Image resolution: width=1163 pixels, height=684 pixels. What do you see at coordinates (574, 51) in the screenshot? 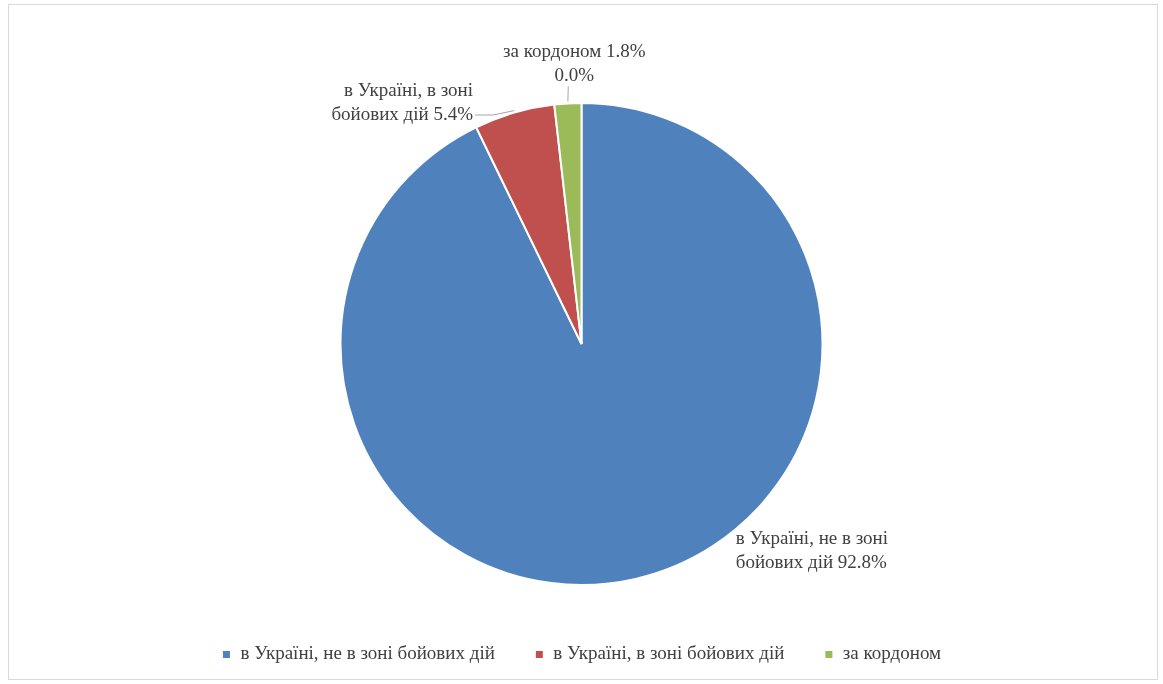
I see `category-label: за кордоном 1.8%` at bounding box center [574, 51].